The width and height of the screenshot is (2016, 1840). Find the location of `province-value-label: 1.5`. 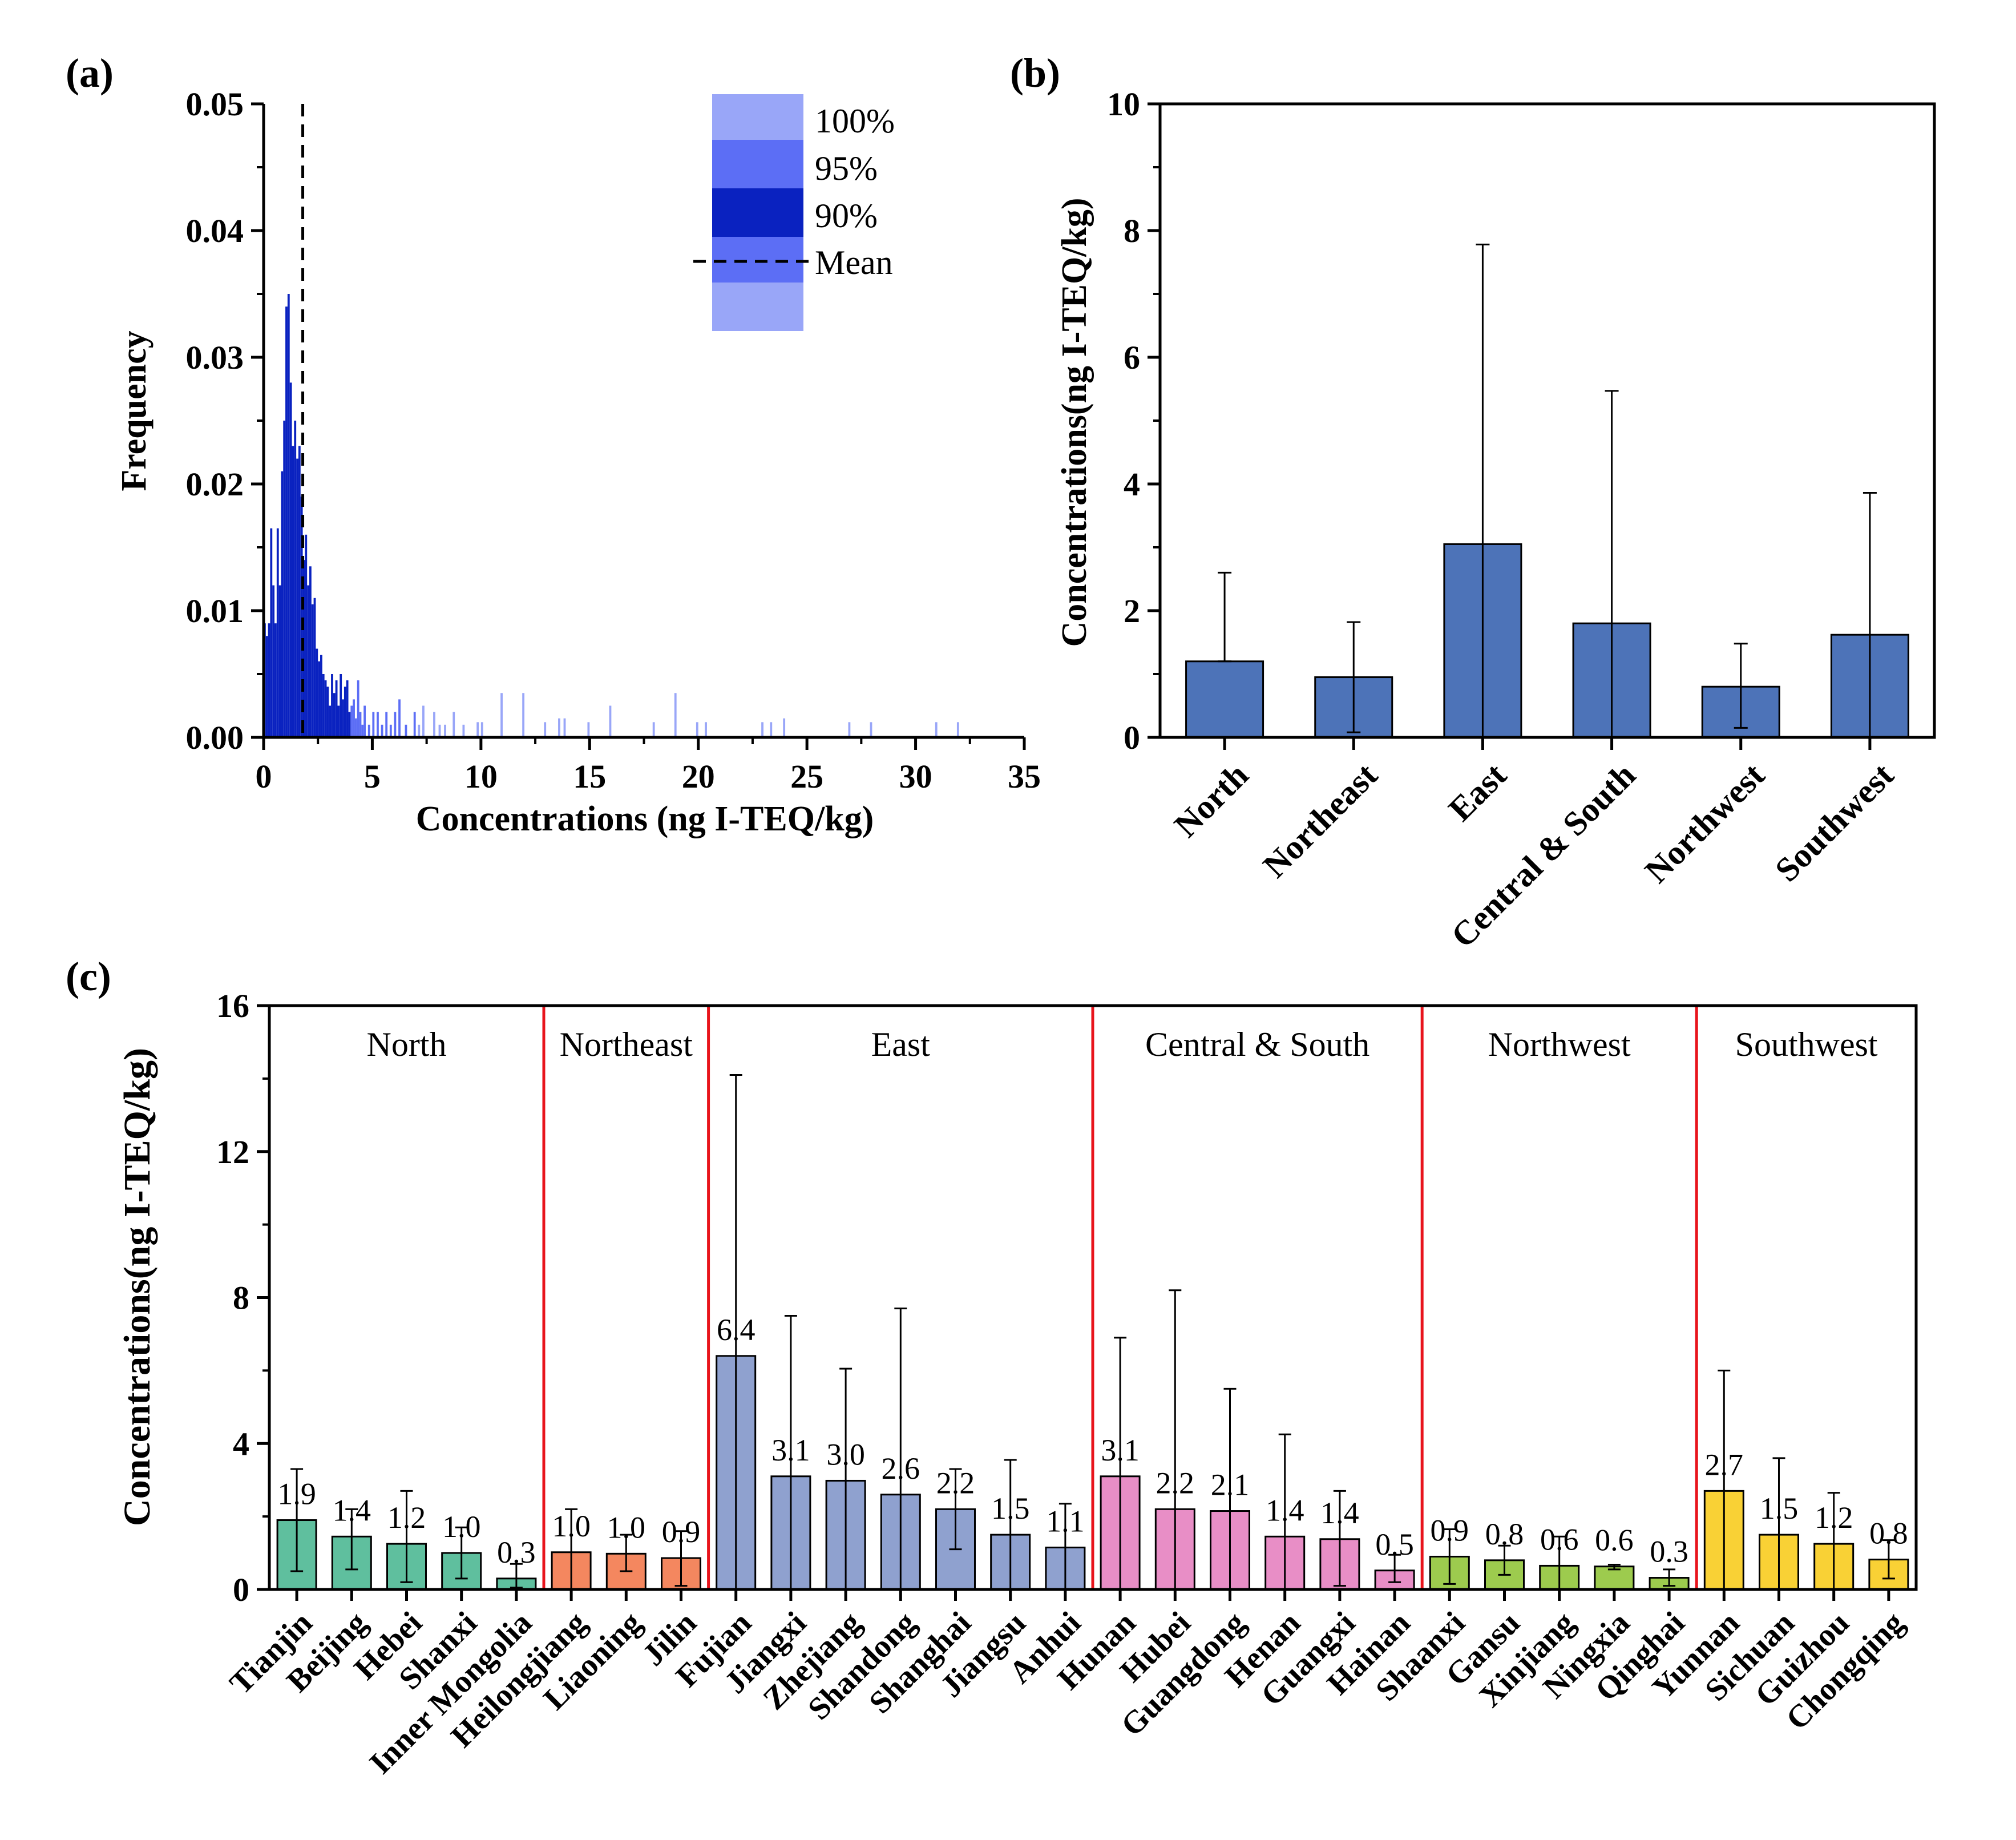

province-value-label: 1.5 is located at coordinates (1780, 1508).